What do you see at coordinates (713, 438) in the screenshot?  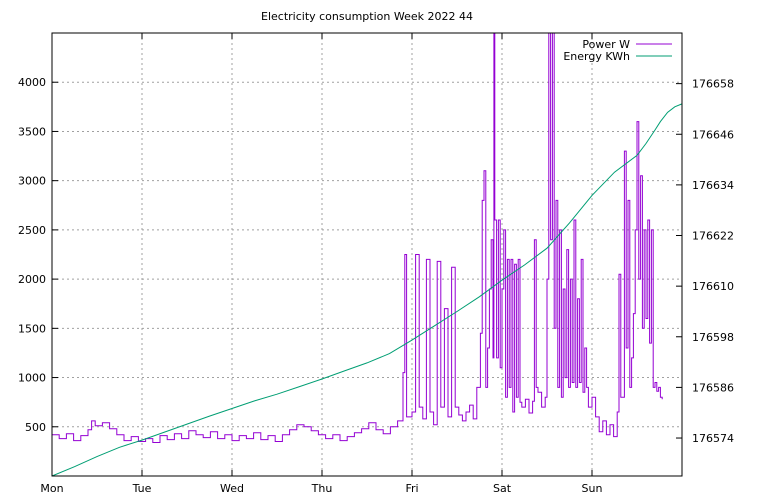 I see `y-right-tick-label: 176574` at bounding box center [713, 438].